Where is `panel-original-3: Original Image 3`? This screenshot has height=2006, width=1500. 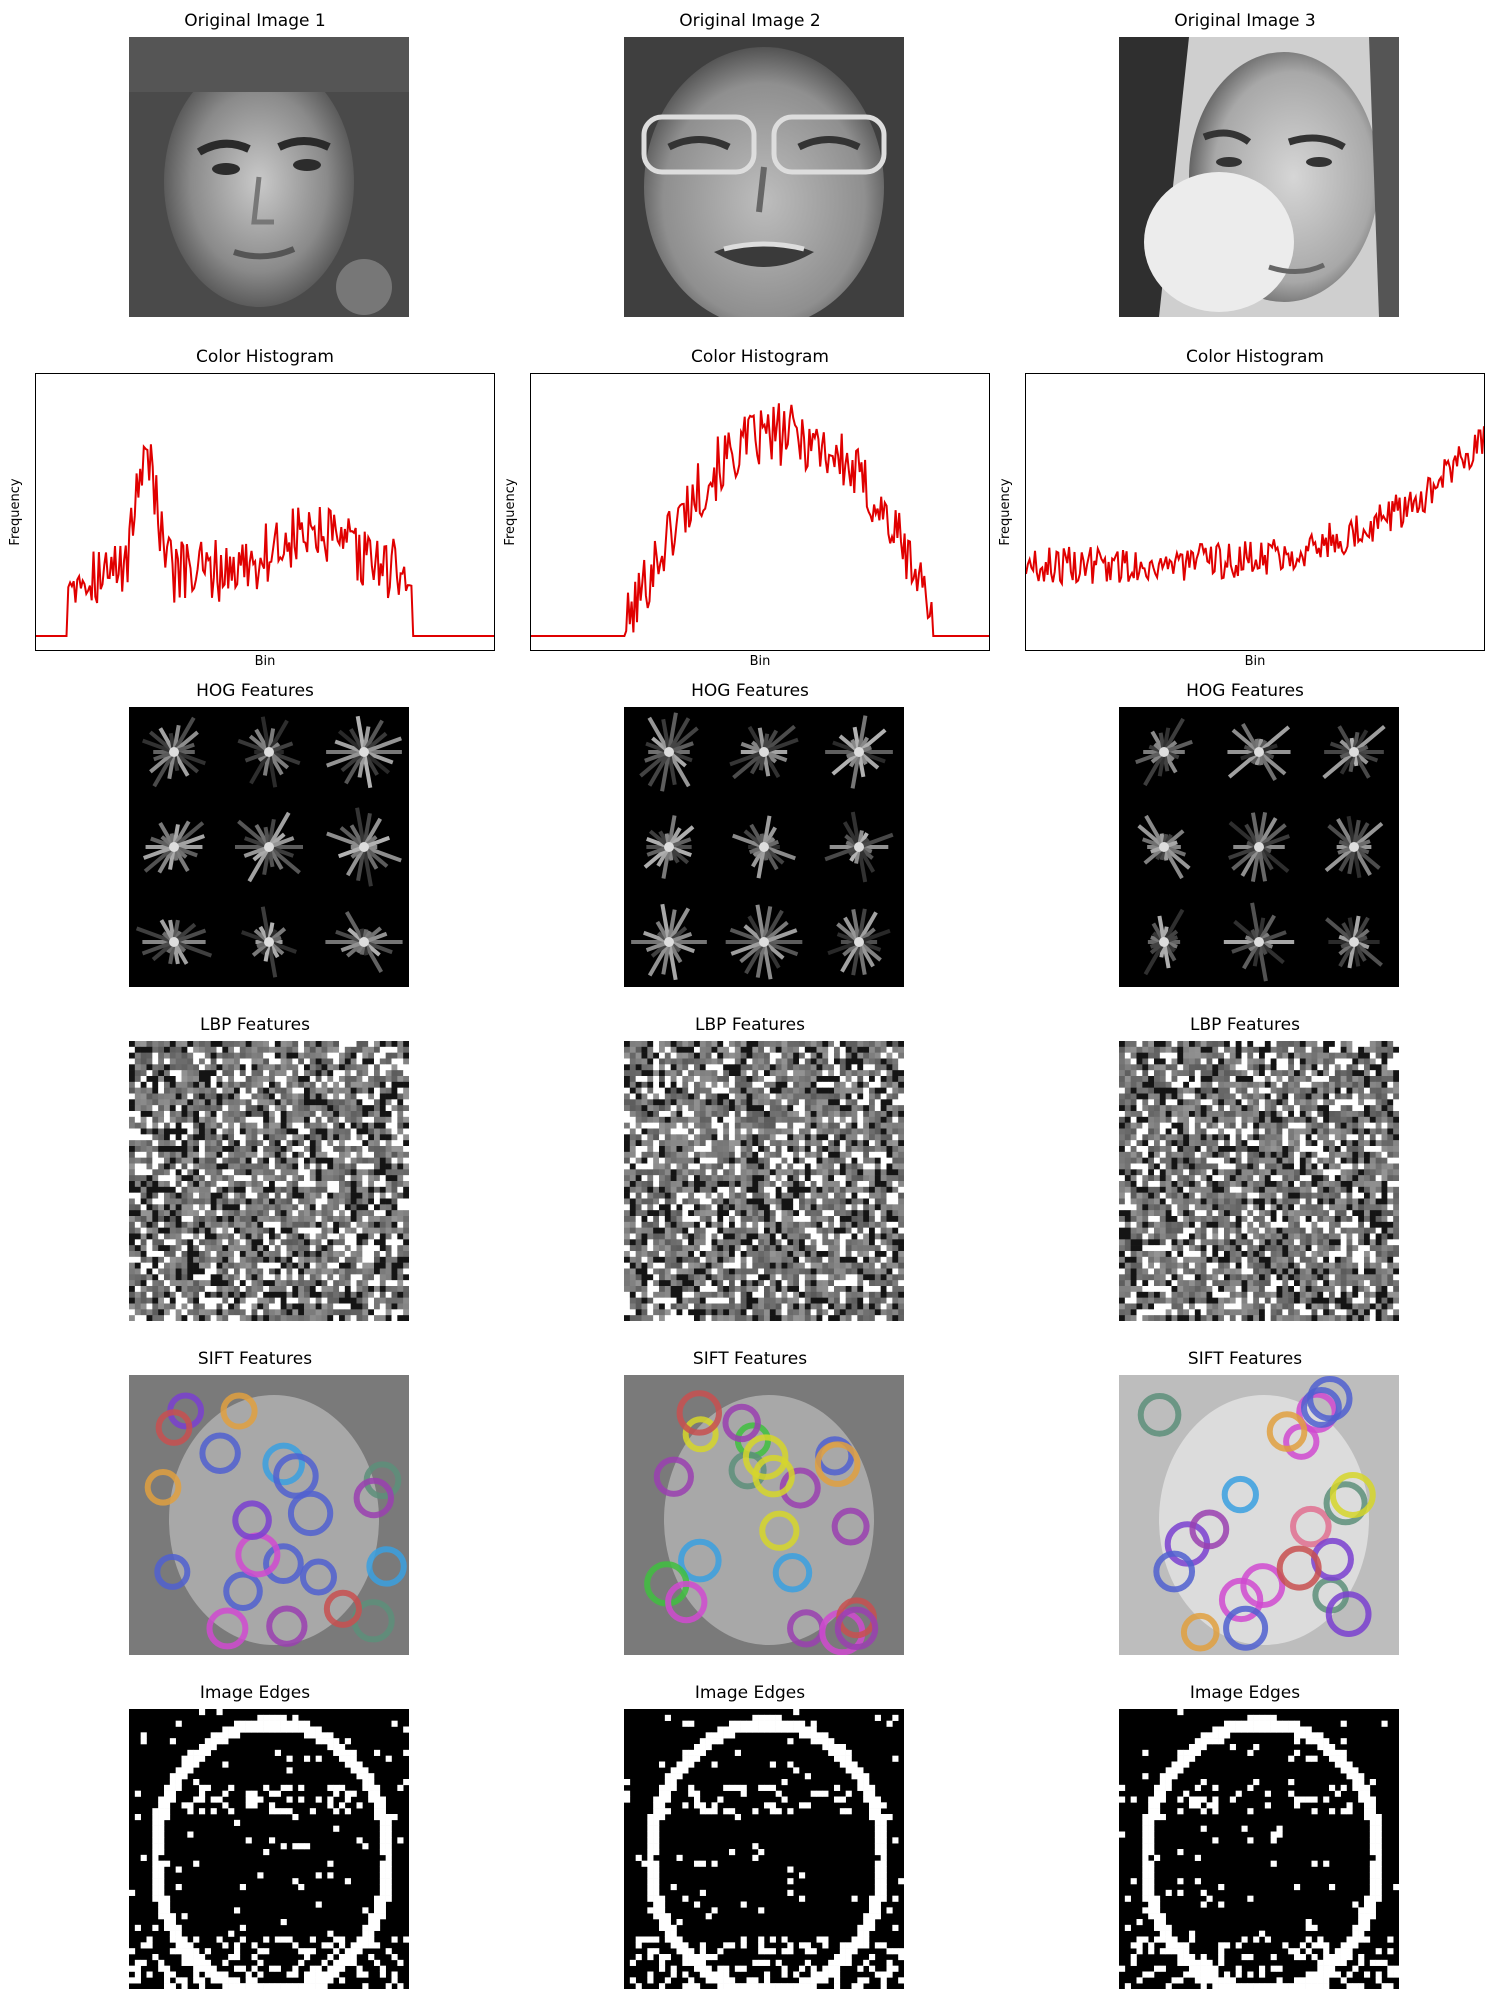
panel-original-3: Original Image 3 is located at coordinates (1245, 167).